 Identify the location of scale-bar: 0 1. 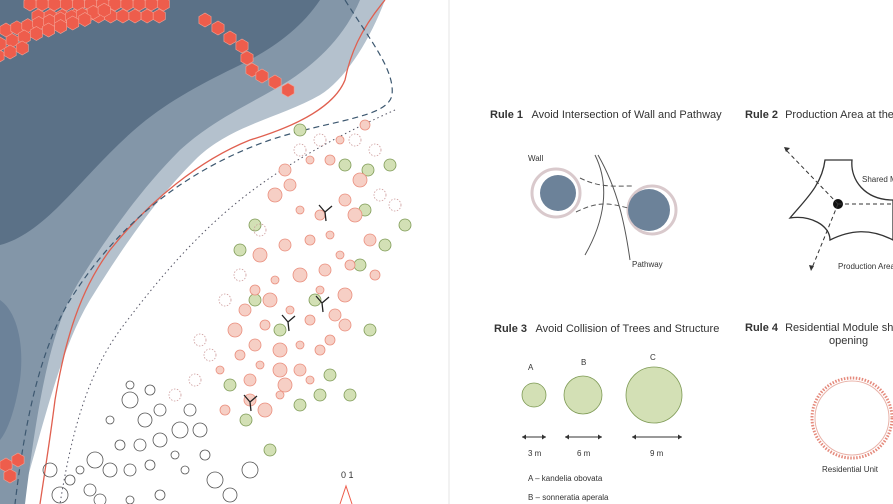
(346, 487).